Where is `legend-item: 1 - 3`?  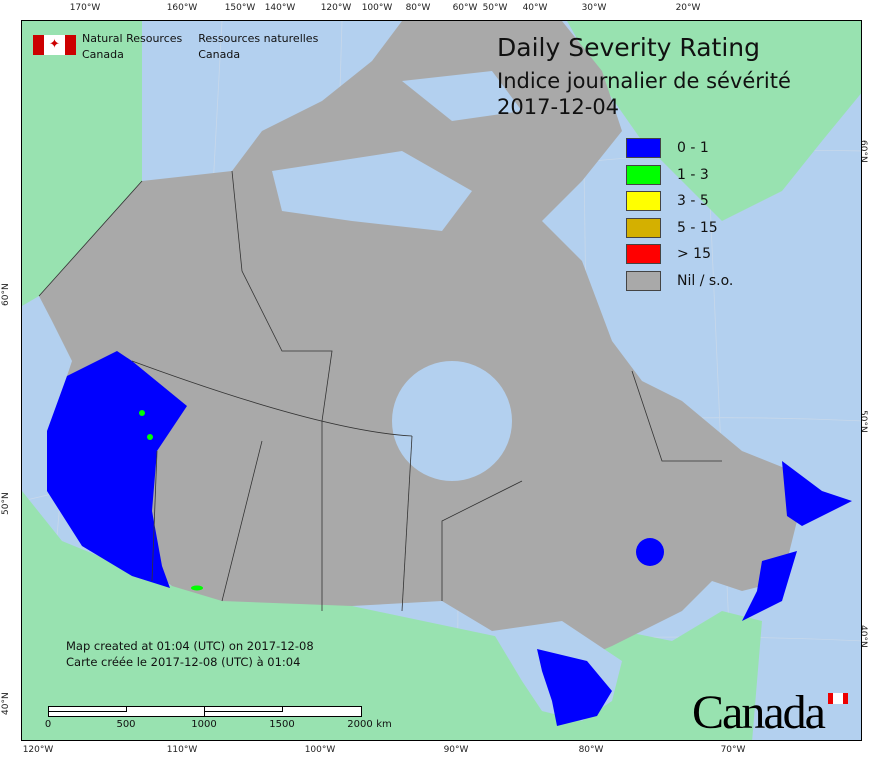 legend-item: 1 - 3 is located at coordinates (679, 175).